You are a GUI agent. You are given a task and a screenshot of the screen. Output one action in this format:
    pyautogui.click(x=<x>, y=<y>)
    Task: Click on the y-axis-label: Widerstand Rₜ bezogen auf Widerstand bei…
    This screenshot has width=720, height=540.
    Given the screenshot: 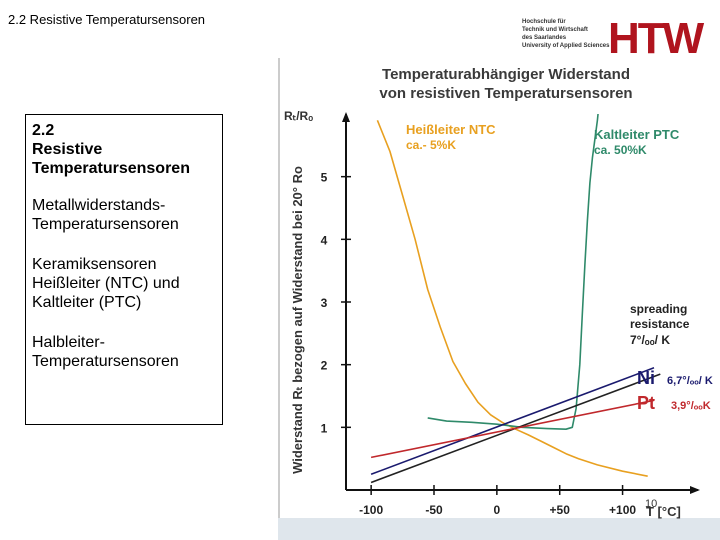 What is the action you would take?
    pyautogui.click(x=297, y=320)
    